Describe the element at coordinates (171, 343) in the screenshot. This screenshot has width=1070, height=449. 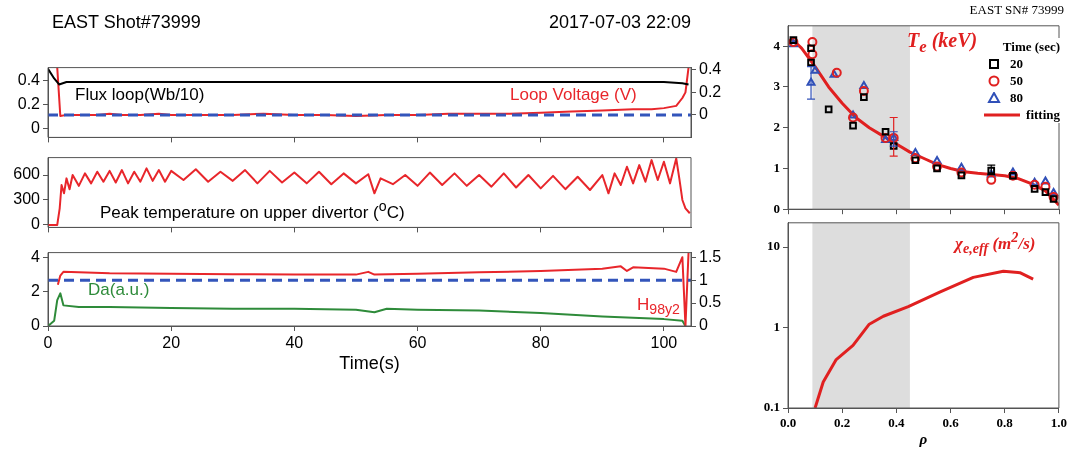
I see `x-tick-label: 20` at that location.